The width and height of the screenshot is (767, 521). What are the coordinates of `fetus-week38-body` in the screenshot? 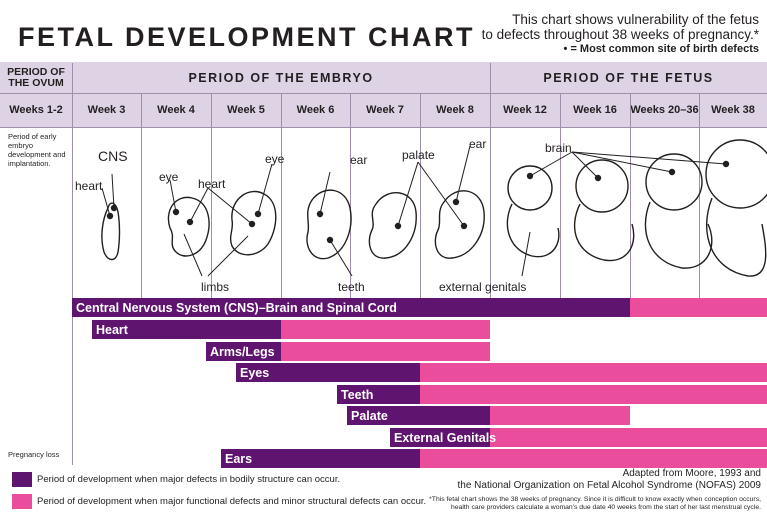 It's located at (736, 237).